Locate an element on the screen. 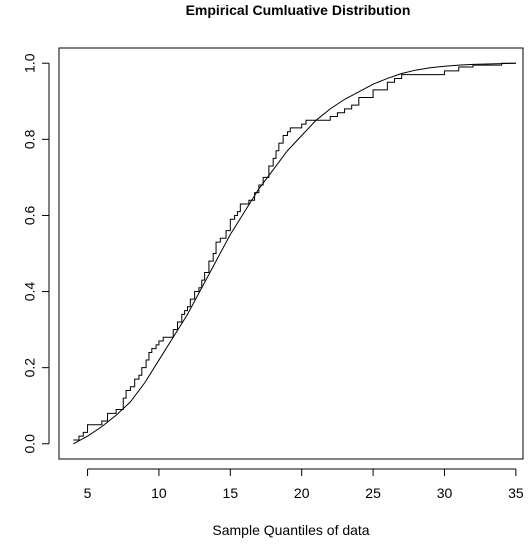 This screenshot has width=530, height=553. y-tick-label: 1.0 is located at coordinates (30, 63).